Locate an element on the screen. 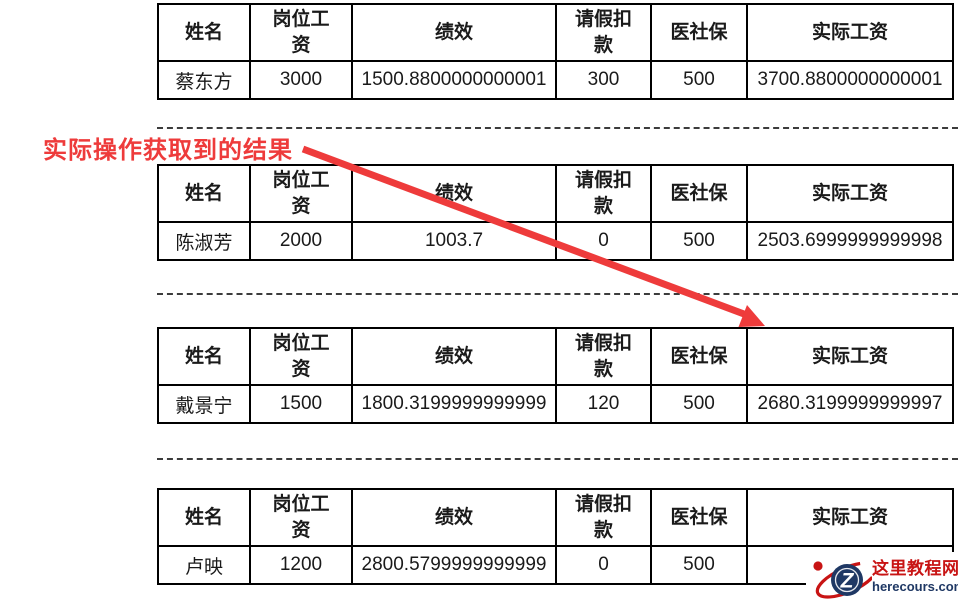  logo-monogram: Z is located at coordinates (847, 581).